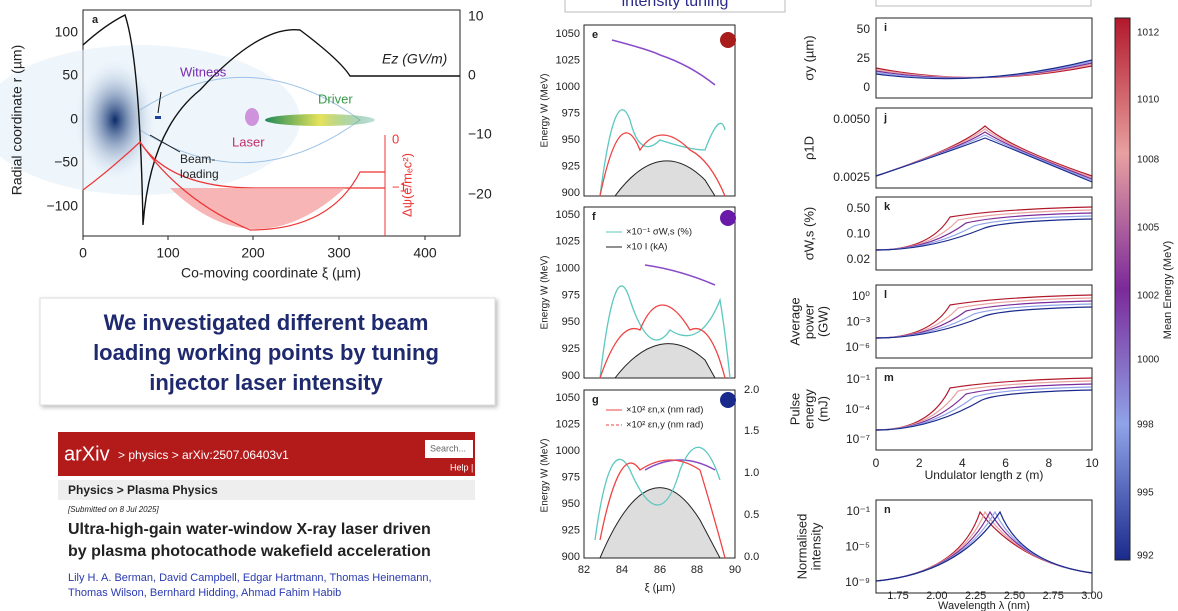 The width and height of the screenshot is (1178, 611). Describe the element at coordinates (461, 467) in the screenshot. I see `arxiv-help: Help |` at that location.